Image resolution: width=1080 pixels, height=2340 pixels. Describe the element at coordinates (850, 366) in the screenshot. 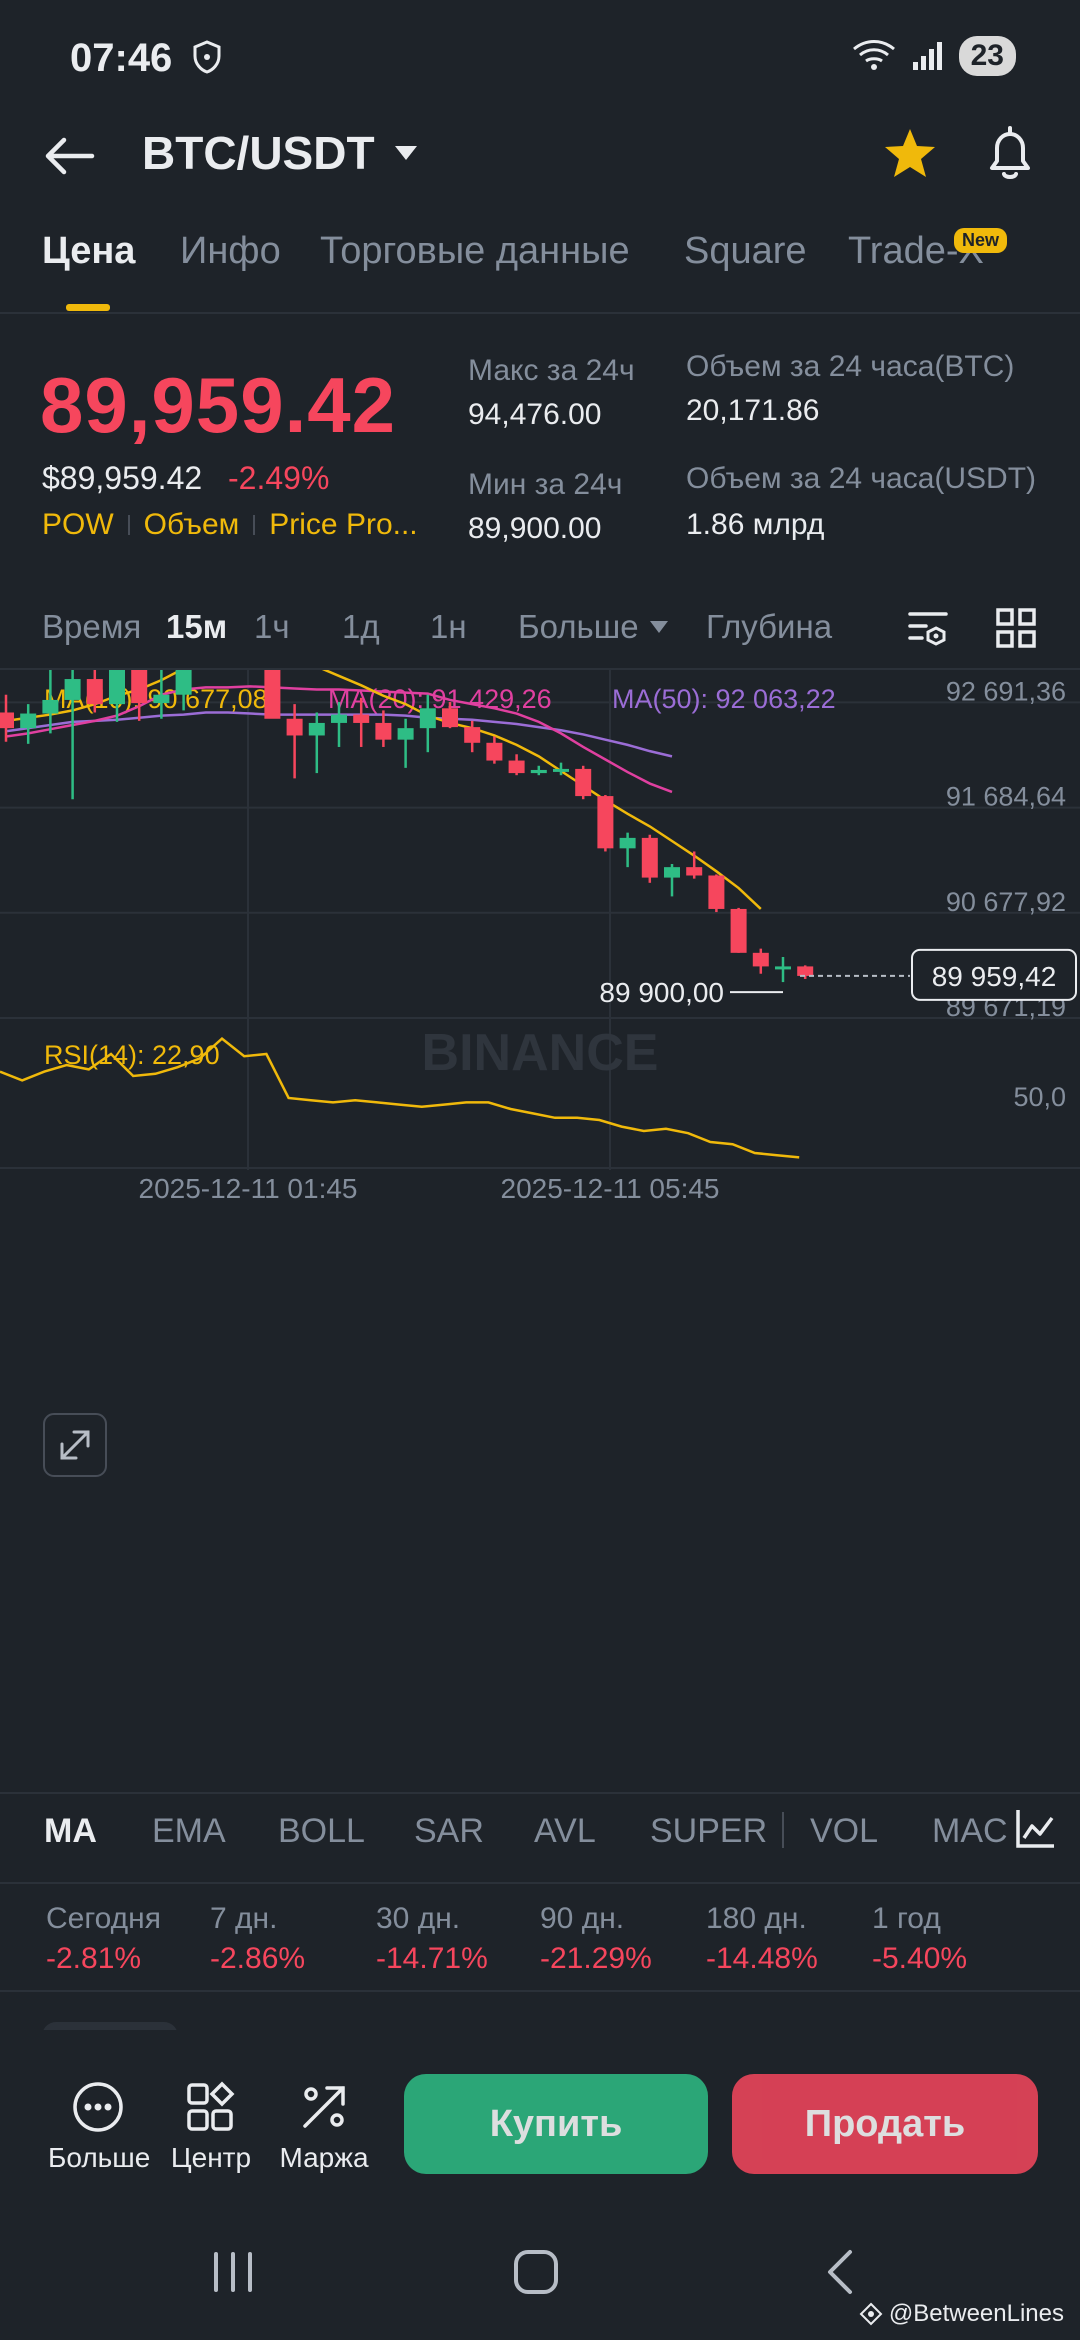

I see `vol-btc-label: Объем за 24 часа(BTC)` at that location.